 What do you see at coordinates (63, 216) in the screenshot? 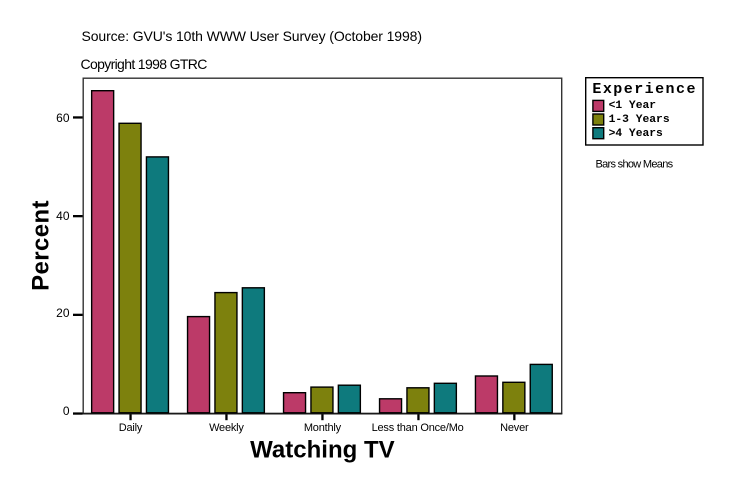
I see `svg-text: 40` at bounding box center [63, 216].